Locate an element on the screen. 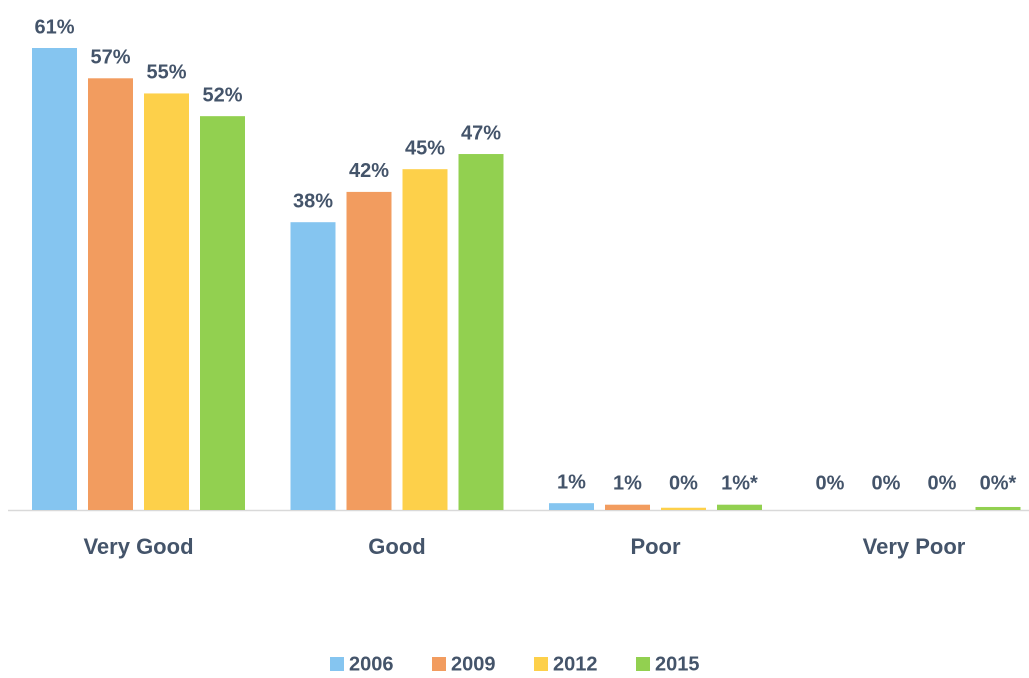 This screenshot has height=678, width=1029. category-label: Good is located at coordinates (396, 546).